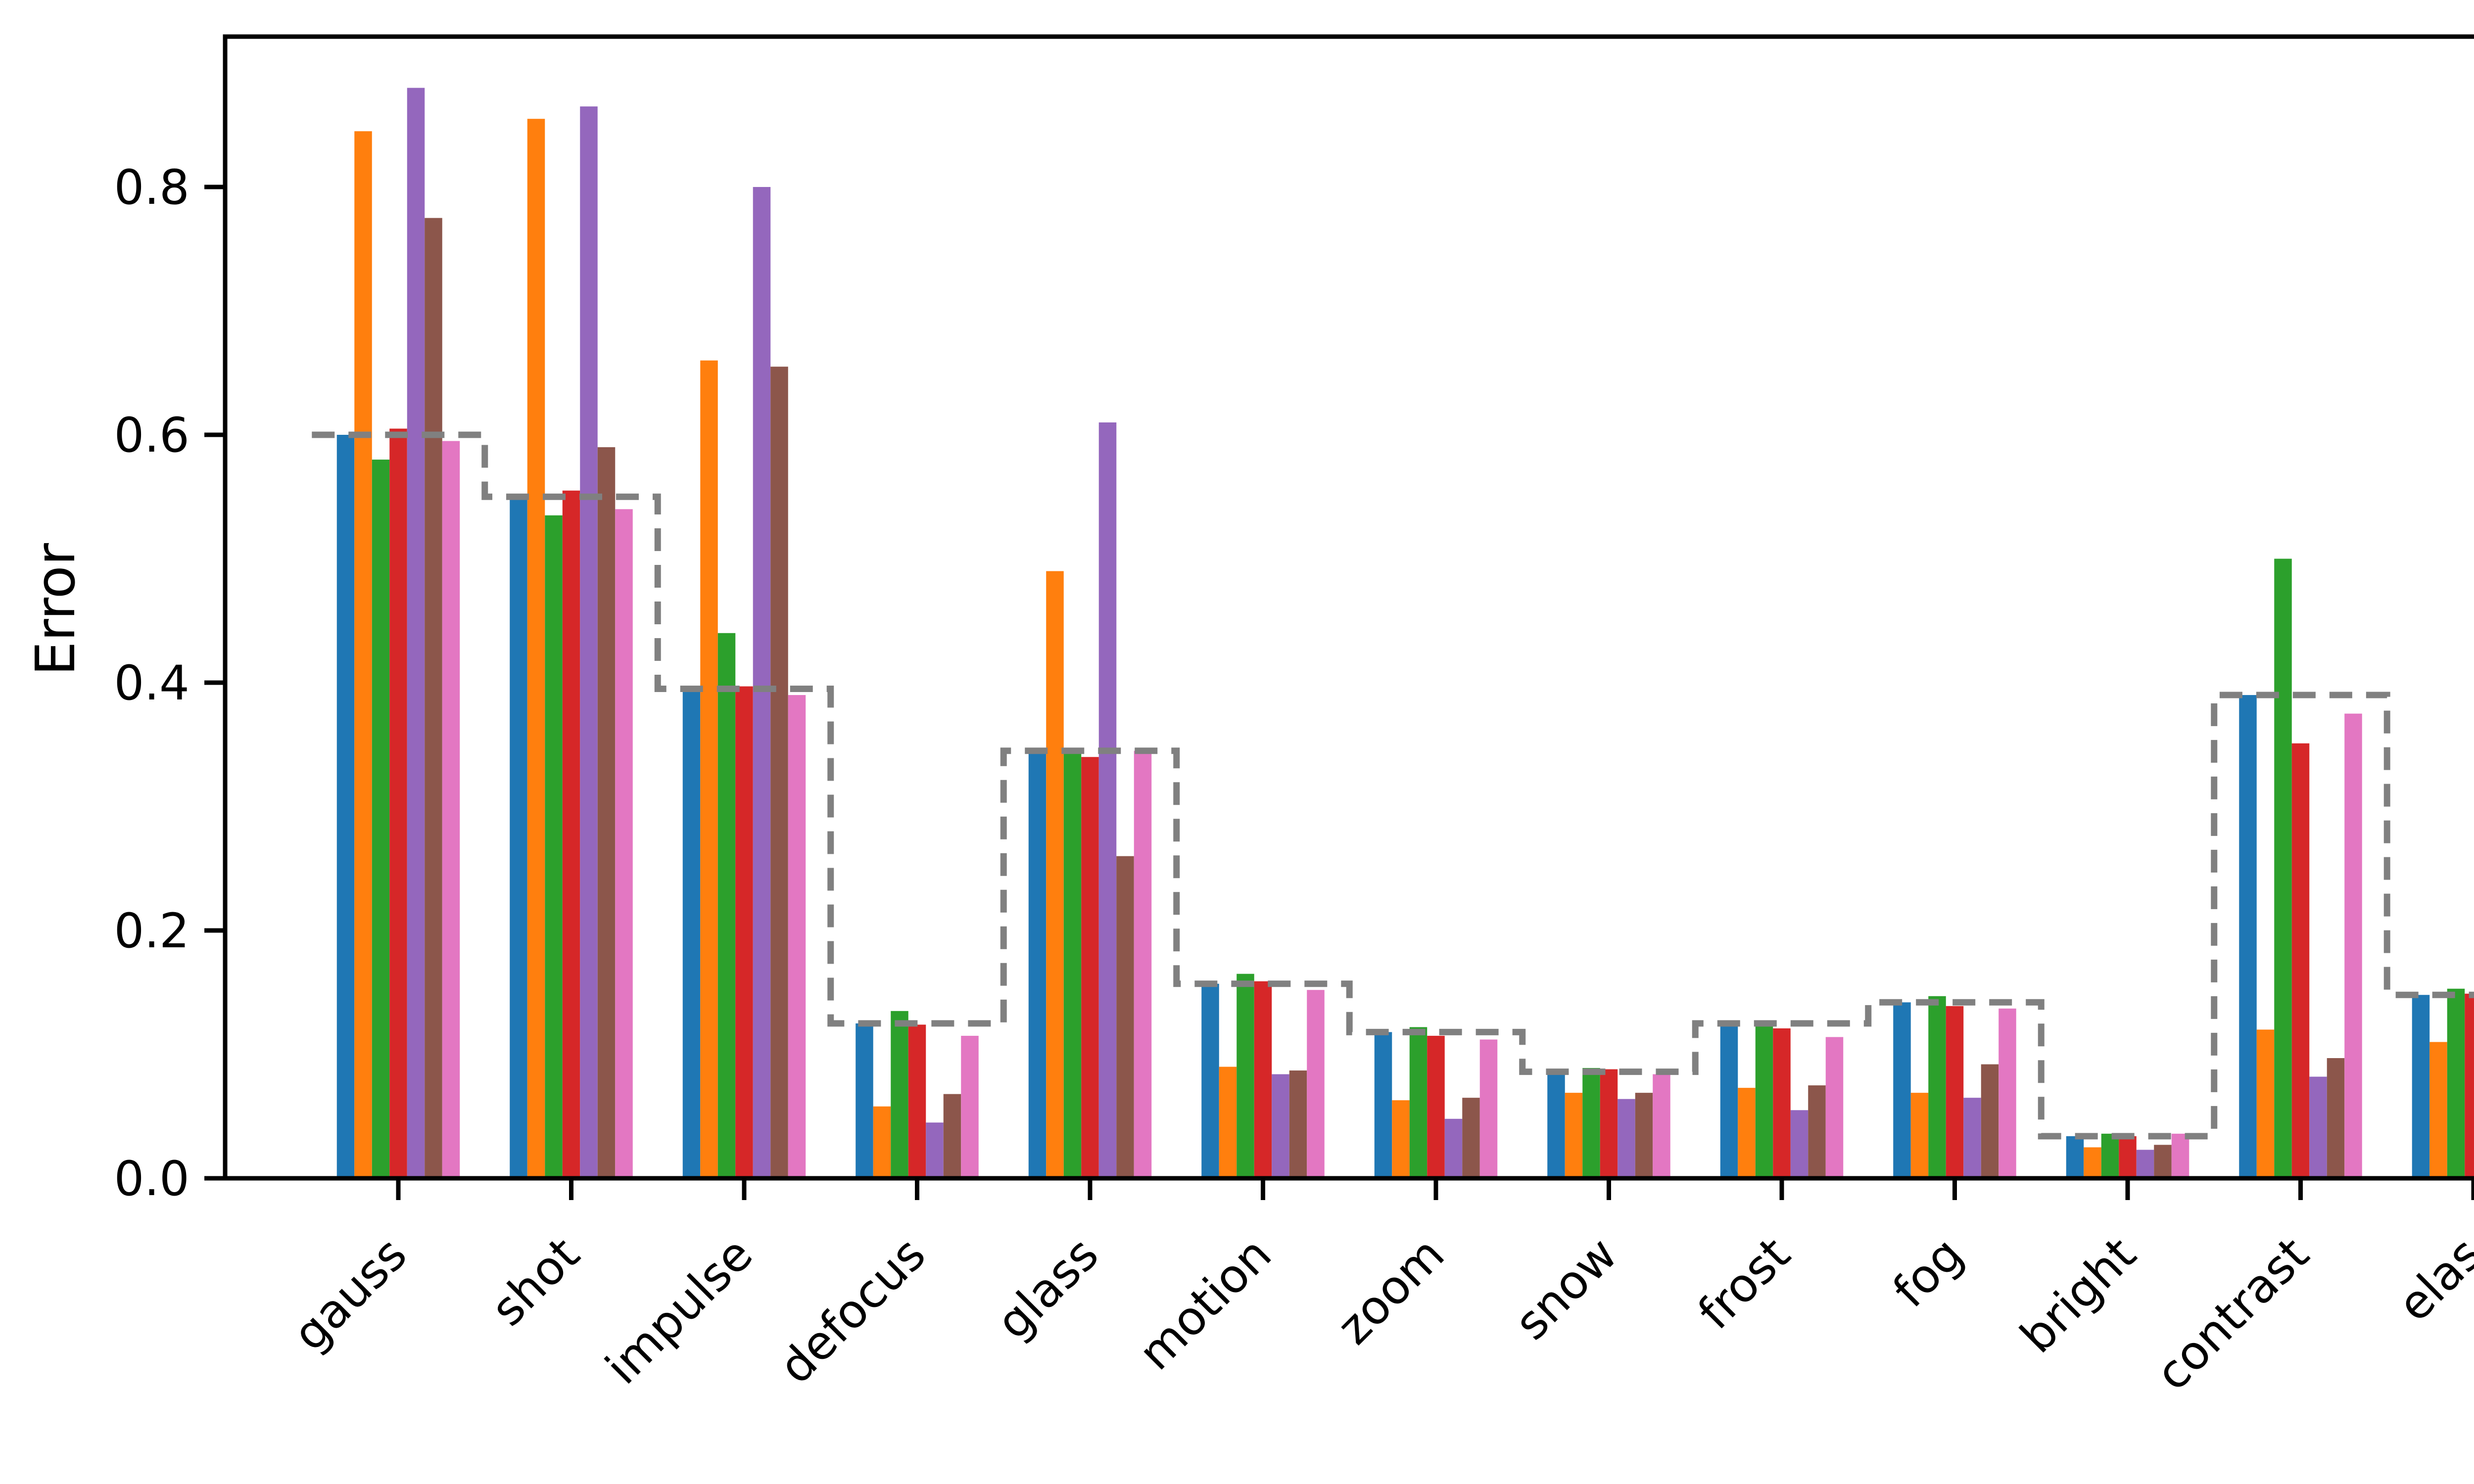  I want to click on bar-tent-zoom, so click(1401, 1139).